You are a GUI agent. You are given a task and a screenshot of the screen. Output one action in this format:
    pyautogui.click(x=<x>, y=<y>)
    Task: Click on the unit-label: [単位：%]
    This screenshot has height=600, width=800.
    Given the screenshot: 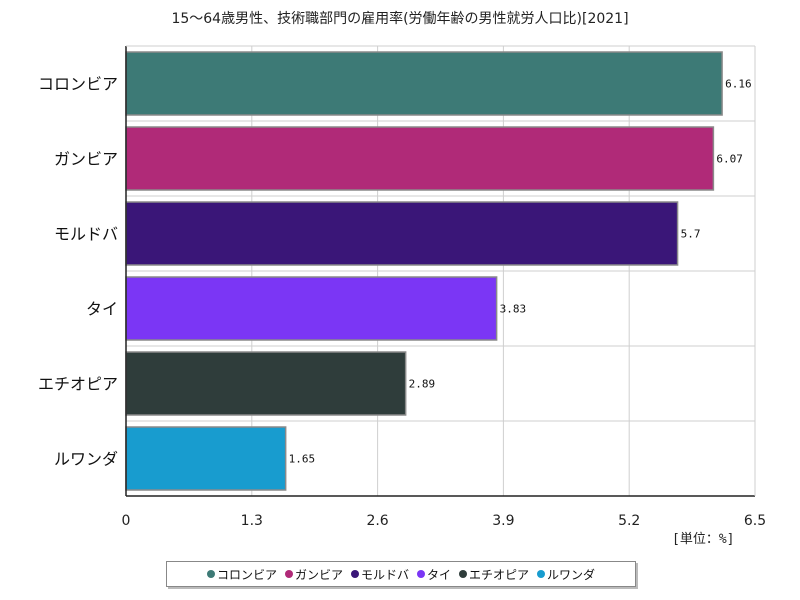 What is the action you would take?
    pyautogui.click(x=703, y=539)
    